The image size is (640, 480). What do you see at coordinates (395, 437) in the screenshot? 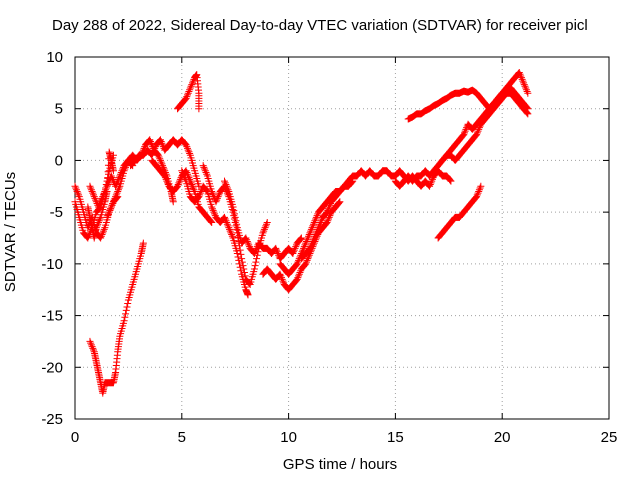
I see `x-tick-label: 15` at bounding box center [395, 437].